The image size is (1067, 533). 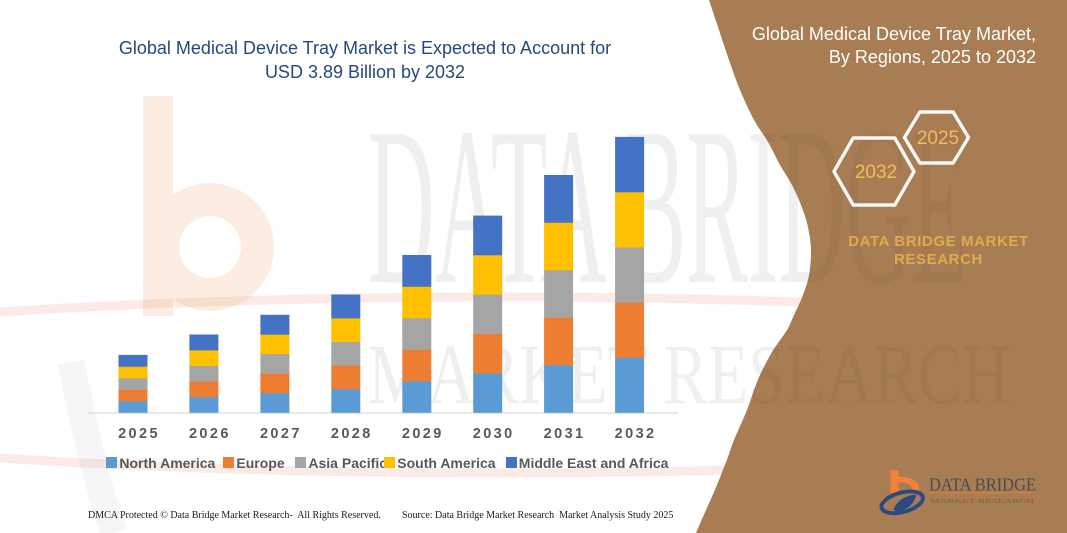 I want to click on svg-text: 2032, so click(x=876, y=172).